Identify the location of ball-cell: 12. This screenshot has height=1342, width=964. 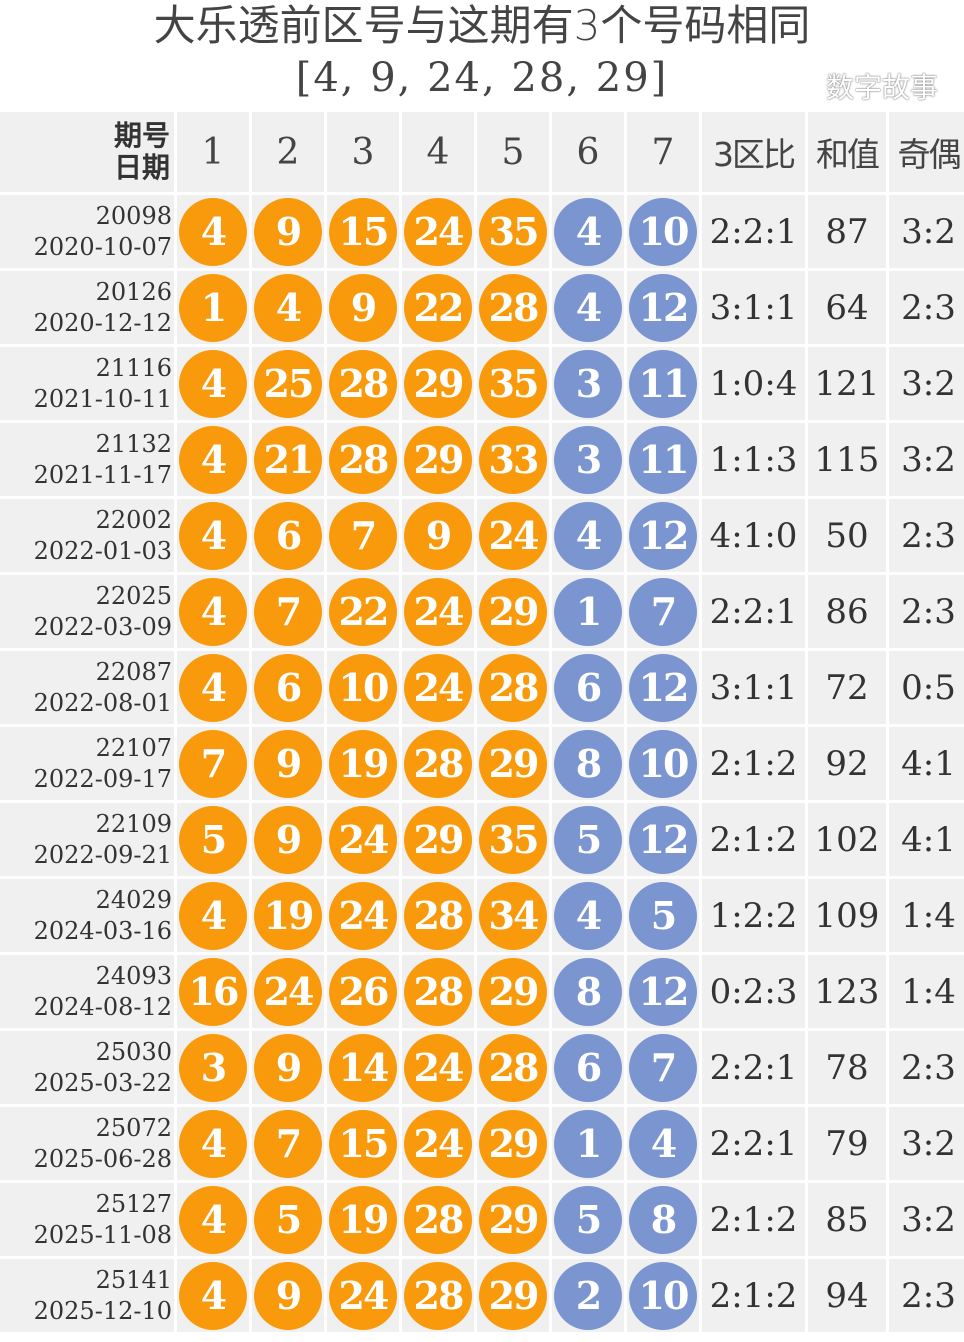
(663, 535).